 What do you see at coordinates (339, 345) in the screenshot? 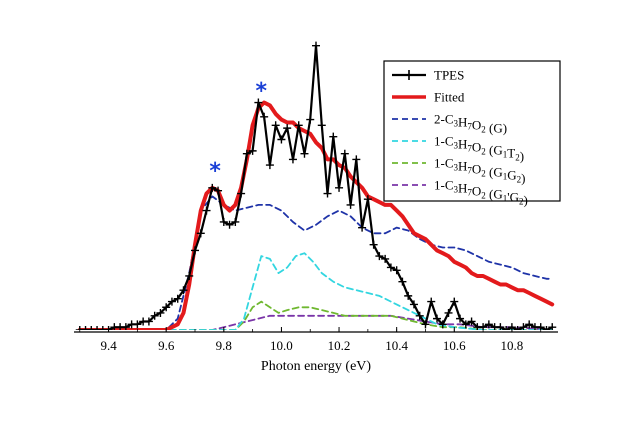
I see `x-tick-label: 10.2` at bounding box center [339, 345].